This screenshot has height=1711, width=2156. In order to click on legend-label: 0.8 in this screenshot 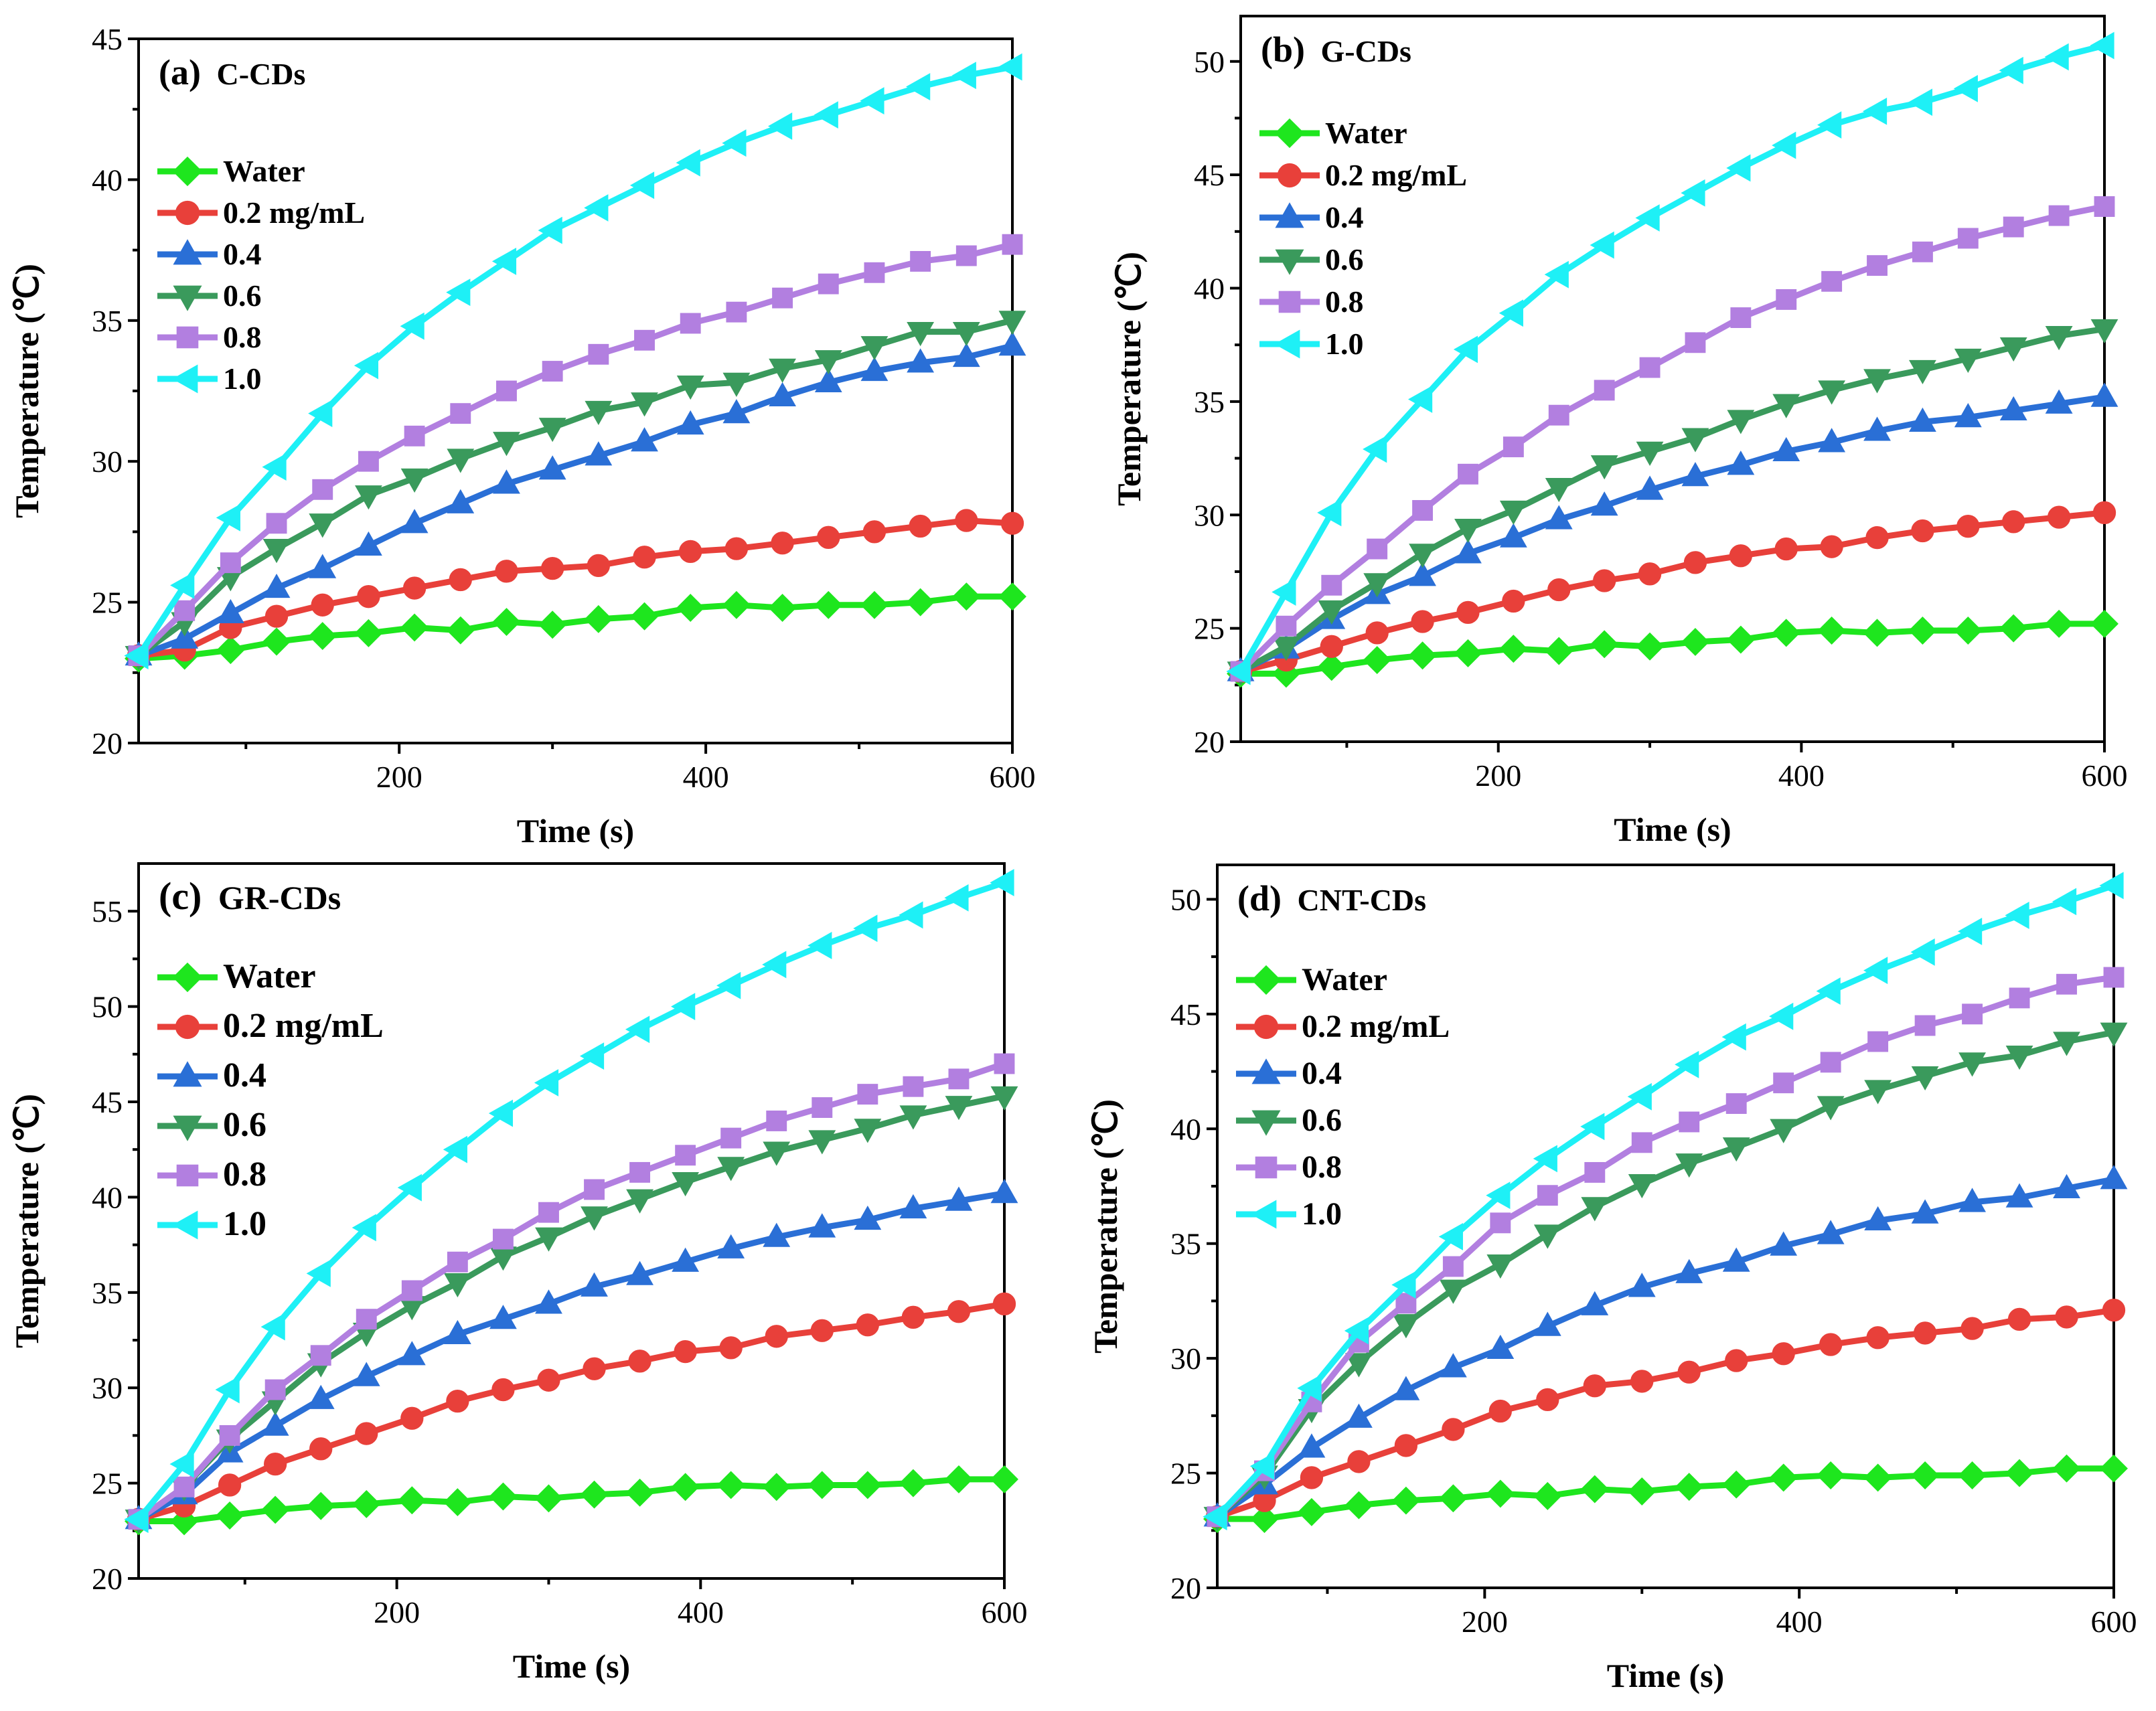, I will do `click(244, 1174)`.